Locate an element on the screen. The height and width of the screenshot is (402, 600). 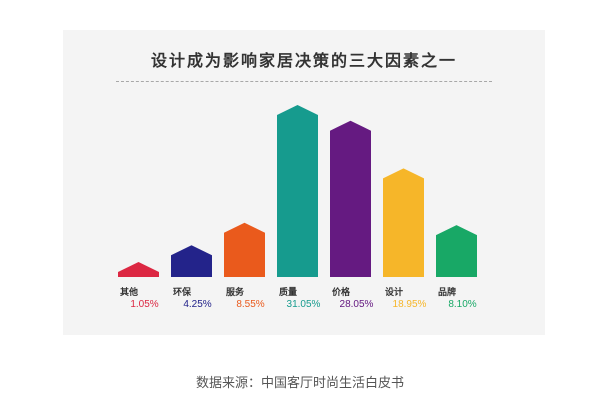
value-label-7: 8.10% is located at coordinates (462, 304).